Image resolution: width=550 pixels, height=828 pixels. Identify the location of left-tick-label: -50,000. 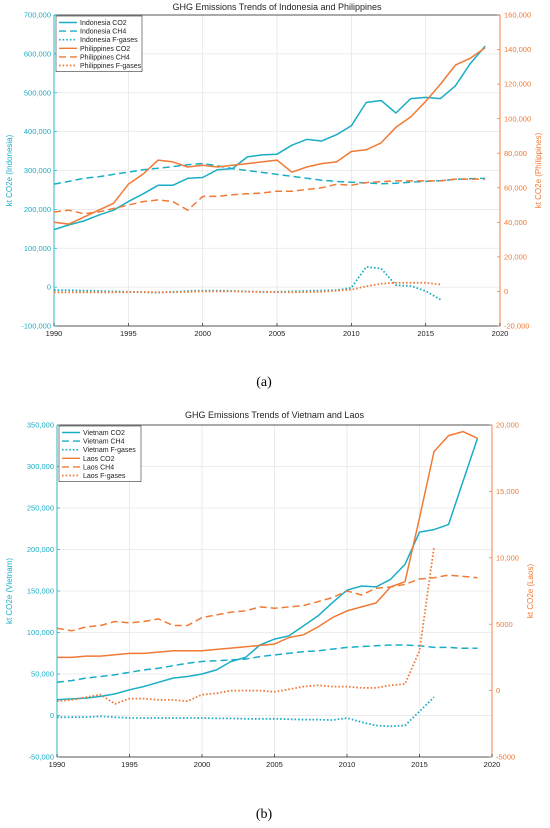
(41, 757).